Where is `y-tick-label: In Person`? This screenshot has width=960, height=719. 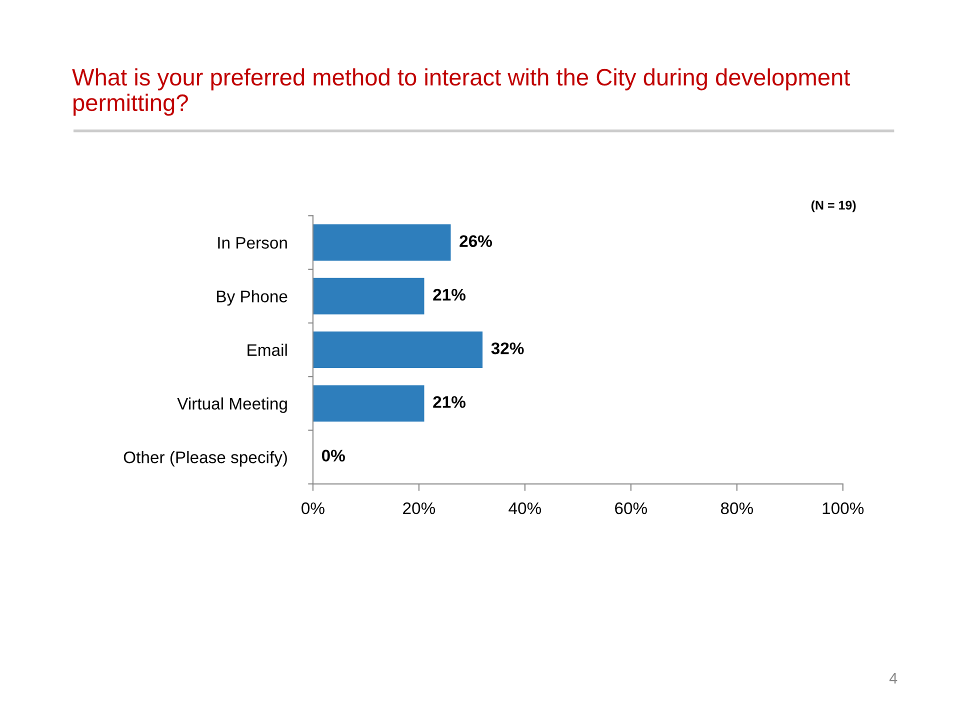 y-tick-label: In Person is located at coordinates (252, 243).